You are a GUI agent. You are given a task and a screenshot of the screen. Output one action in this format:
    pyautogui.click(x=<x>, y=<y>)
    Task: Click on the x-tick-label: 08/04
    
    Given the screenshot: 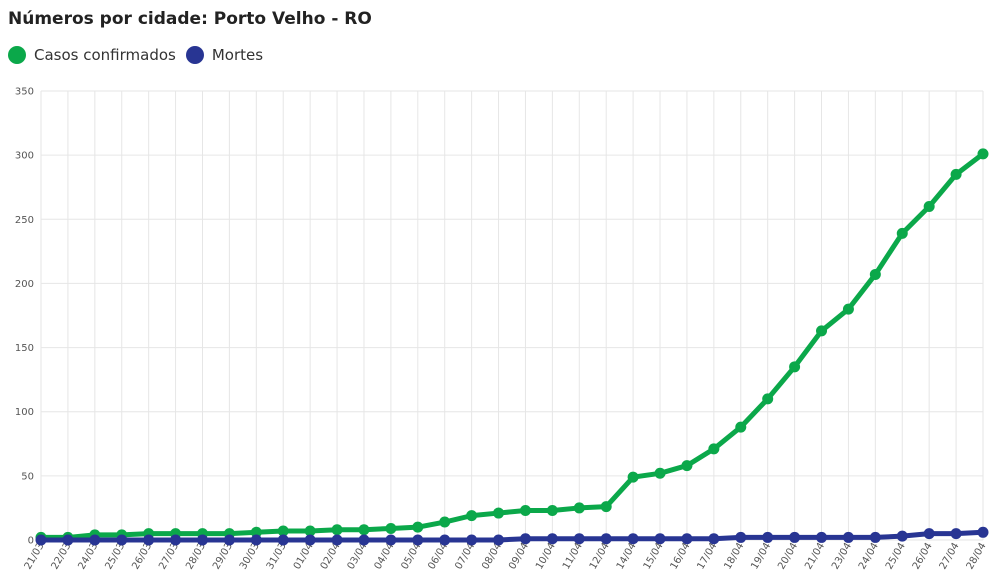 What is the action you would take?
    pyautogui.click(x=492, y=556)
    